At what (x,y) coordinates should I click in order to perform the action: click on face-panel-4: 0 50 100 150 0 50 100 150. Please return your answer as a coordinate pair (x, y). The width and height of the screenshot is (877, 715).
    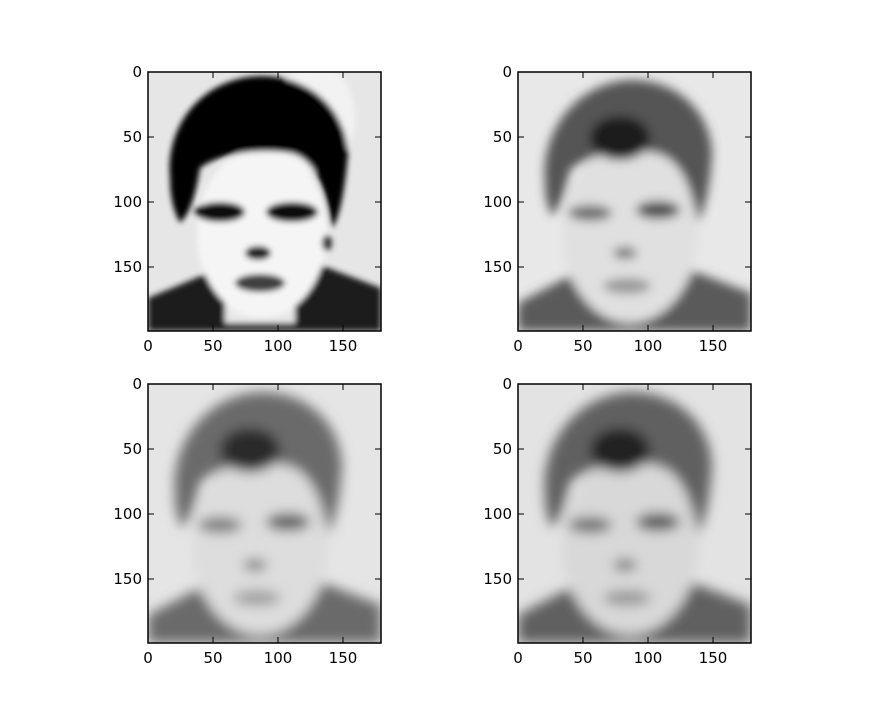
    Looking at the image, I should click on (617, 521).